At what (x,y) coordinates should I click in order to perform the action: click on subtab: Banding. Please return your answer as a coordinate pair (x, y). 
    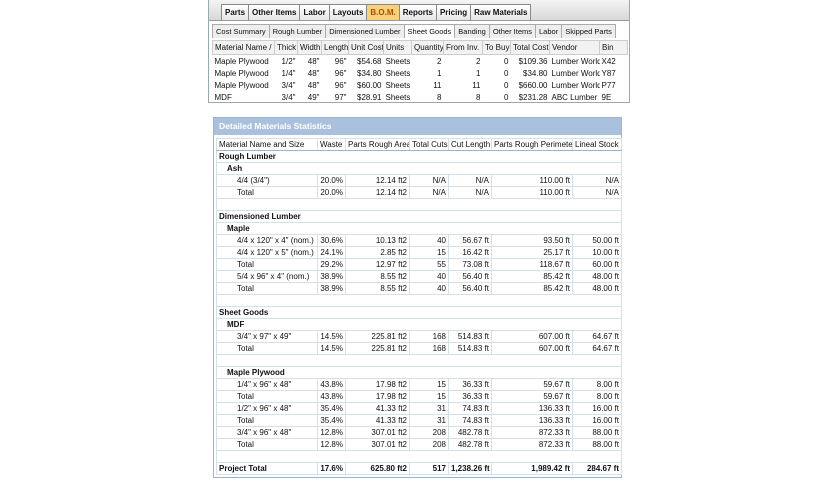
    Looking at the image, I should click on (472, 31).